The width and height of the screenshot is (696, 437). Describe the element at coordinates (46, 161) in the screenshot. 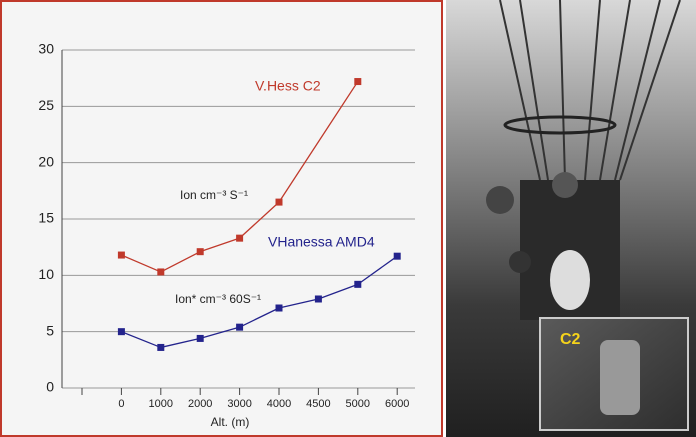

I see `y-tick-label: 20` at that location.